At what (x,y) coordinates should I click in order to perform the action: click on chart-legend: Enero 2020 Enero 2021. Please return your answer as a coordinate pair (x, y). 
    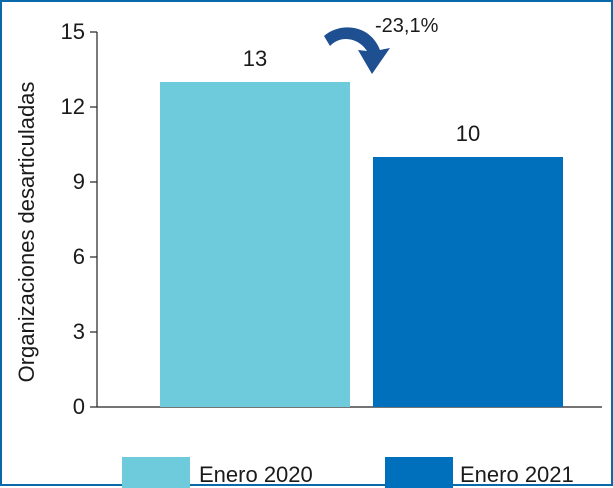
    Looking at the image, I should click on (348, 472).